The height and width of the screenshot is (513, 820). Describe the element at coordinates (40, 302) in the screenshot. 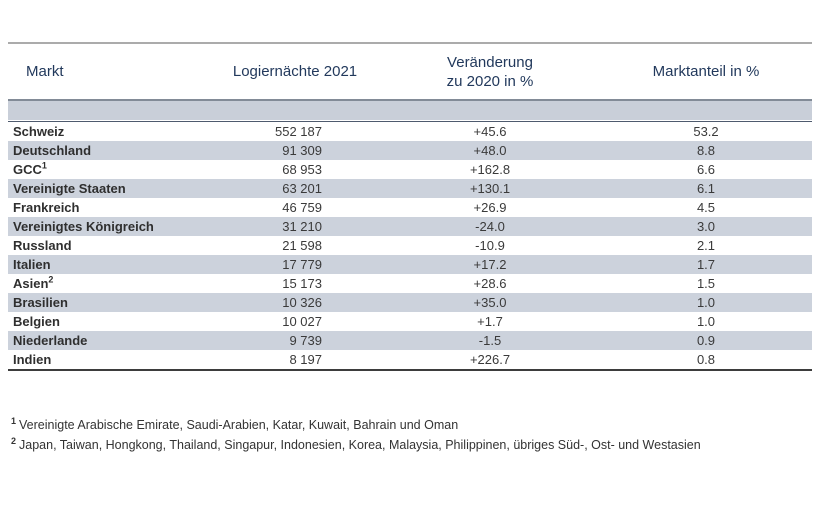

I see `market-name: Brasilien` at that location.